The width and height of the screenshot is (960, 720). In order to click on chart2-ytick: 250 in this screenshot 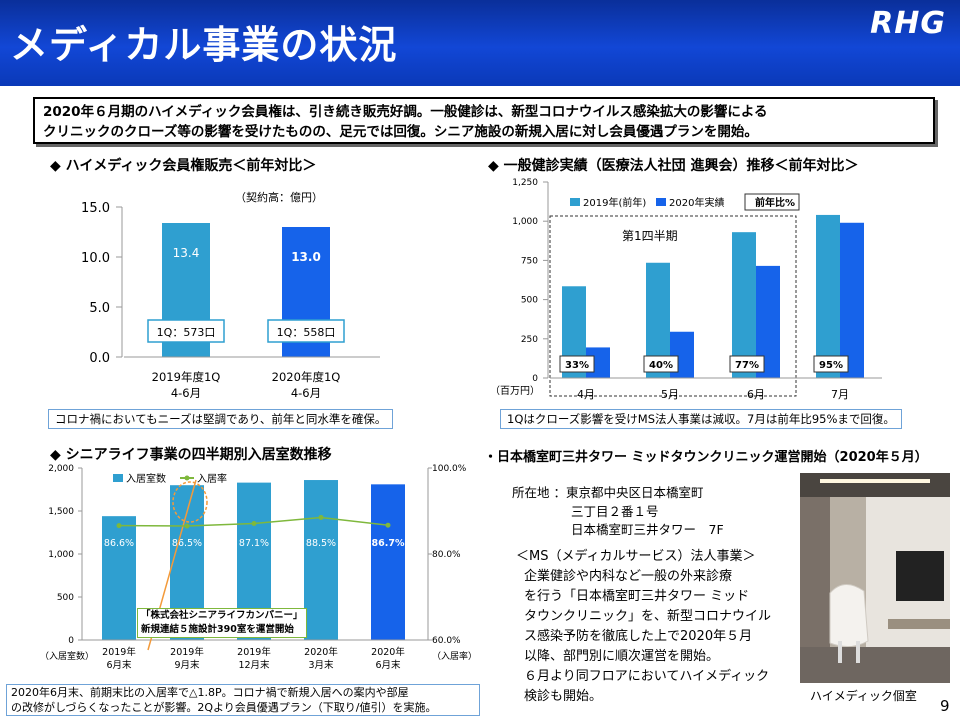, I will do `click(529, 340)`.